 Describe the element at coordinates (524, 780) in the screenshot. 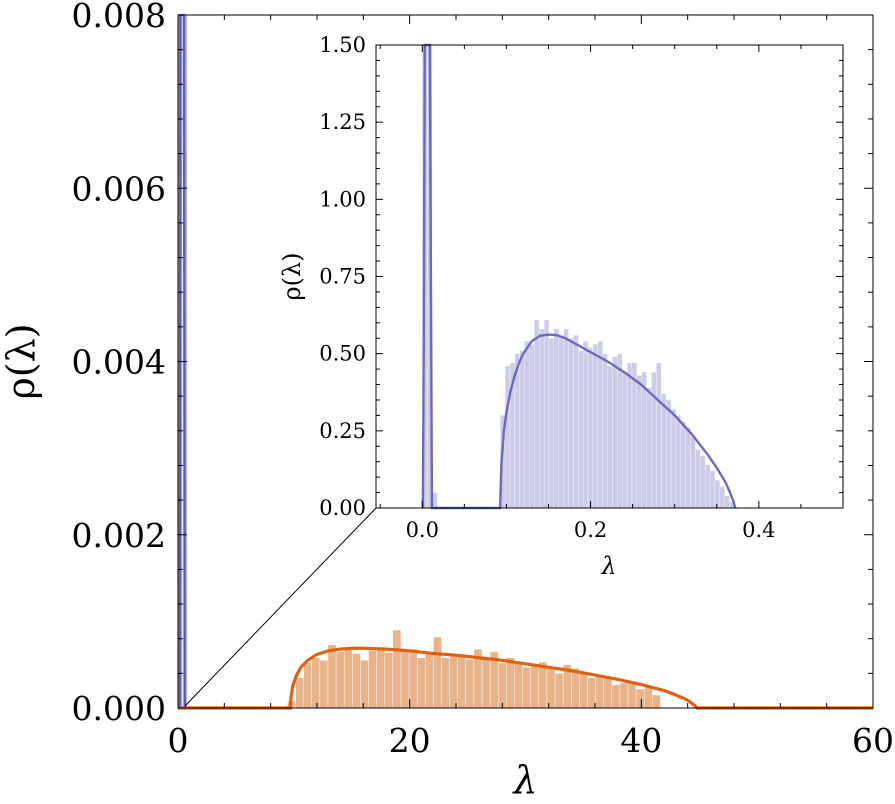

I see `x-axis-label: λ` at that location.